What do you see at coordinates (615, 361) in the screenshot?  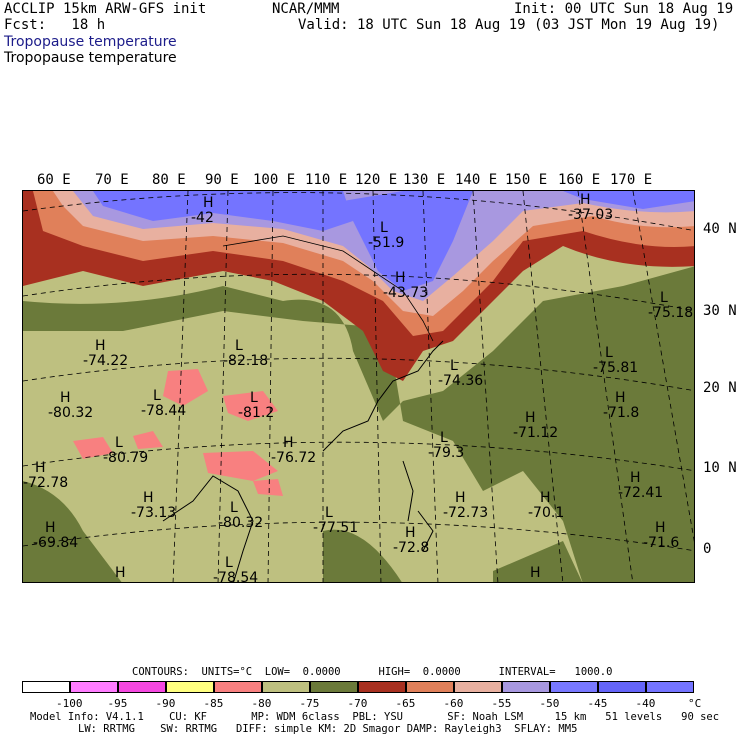 I see `low-marker: L -75.81` at bounding box center [615, 361].